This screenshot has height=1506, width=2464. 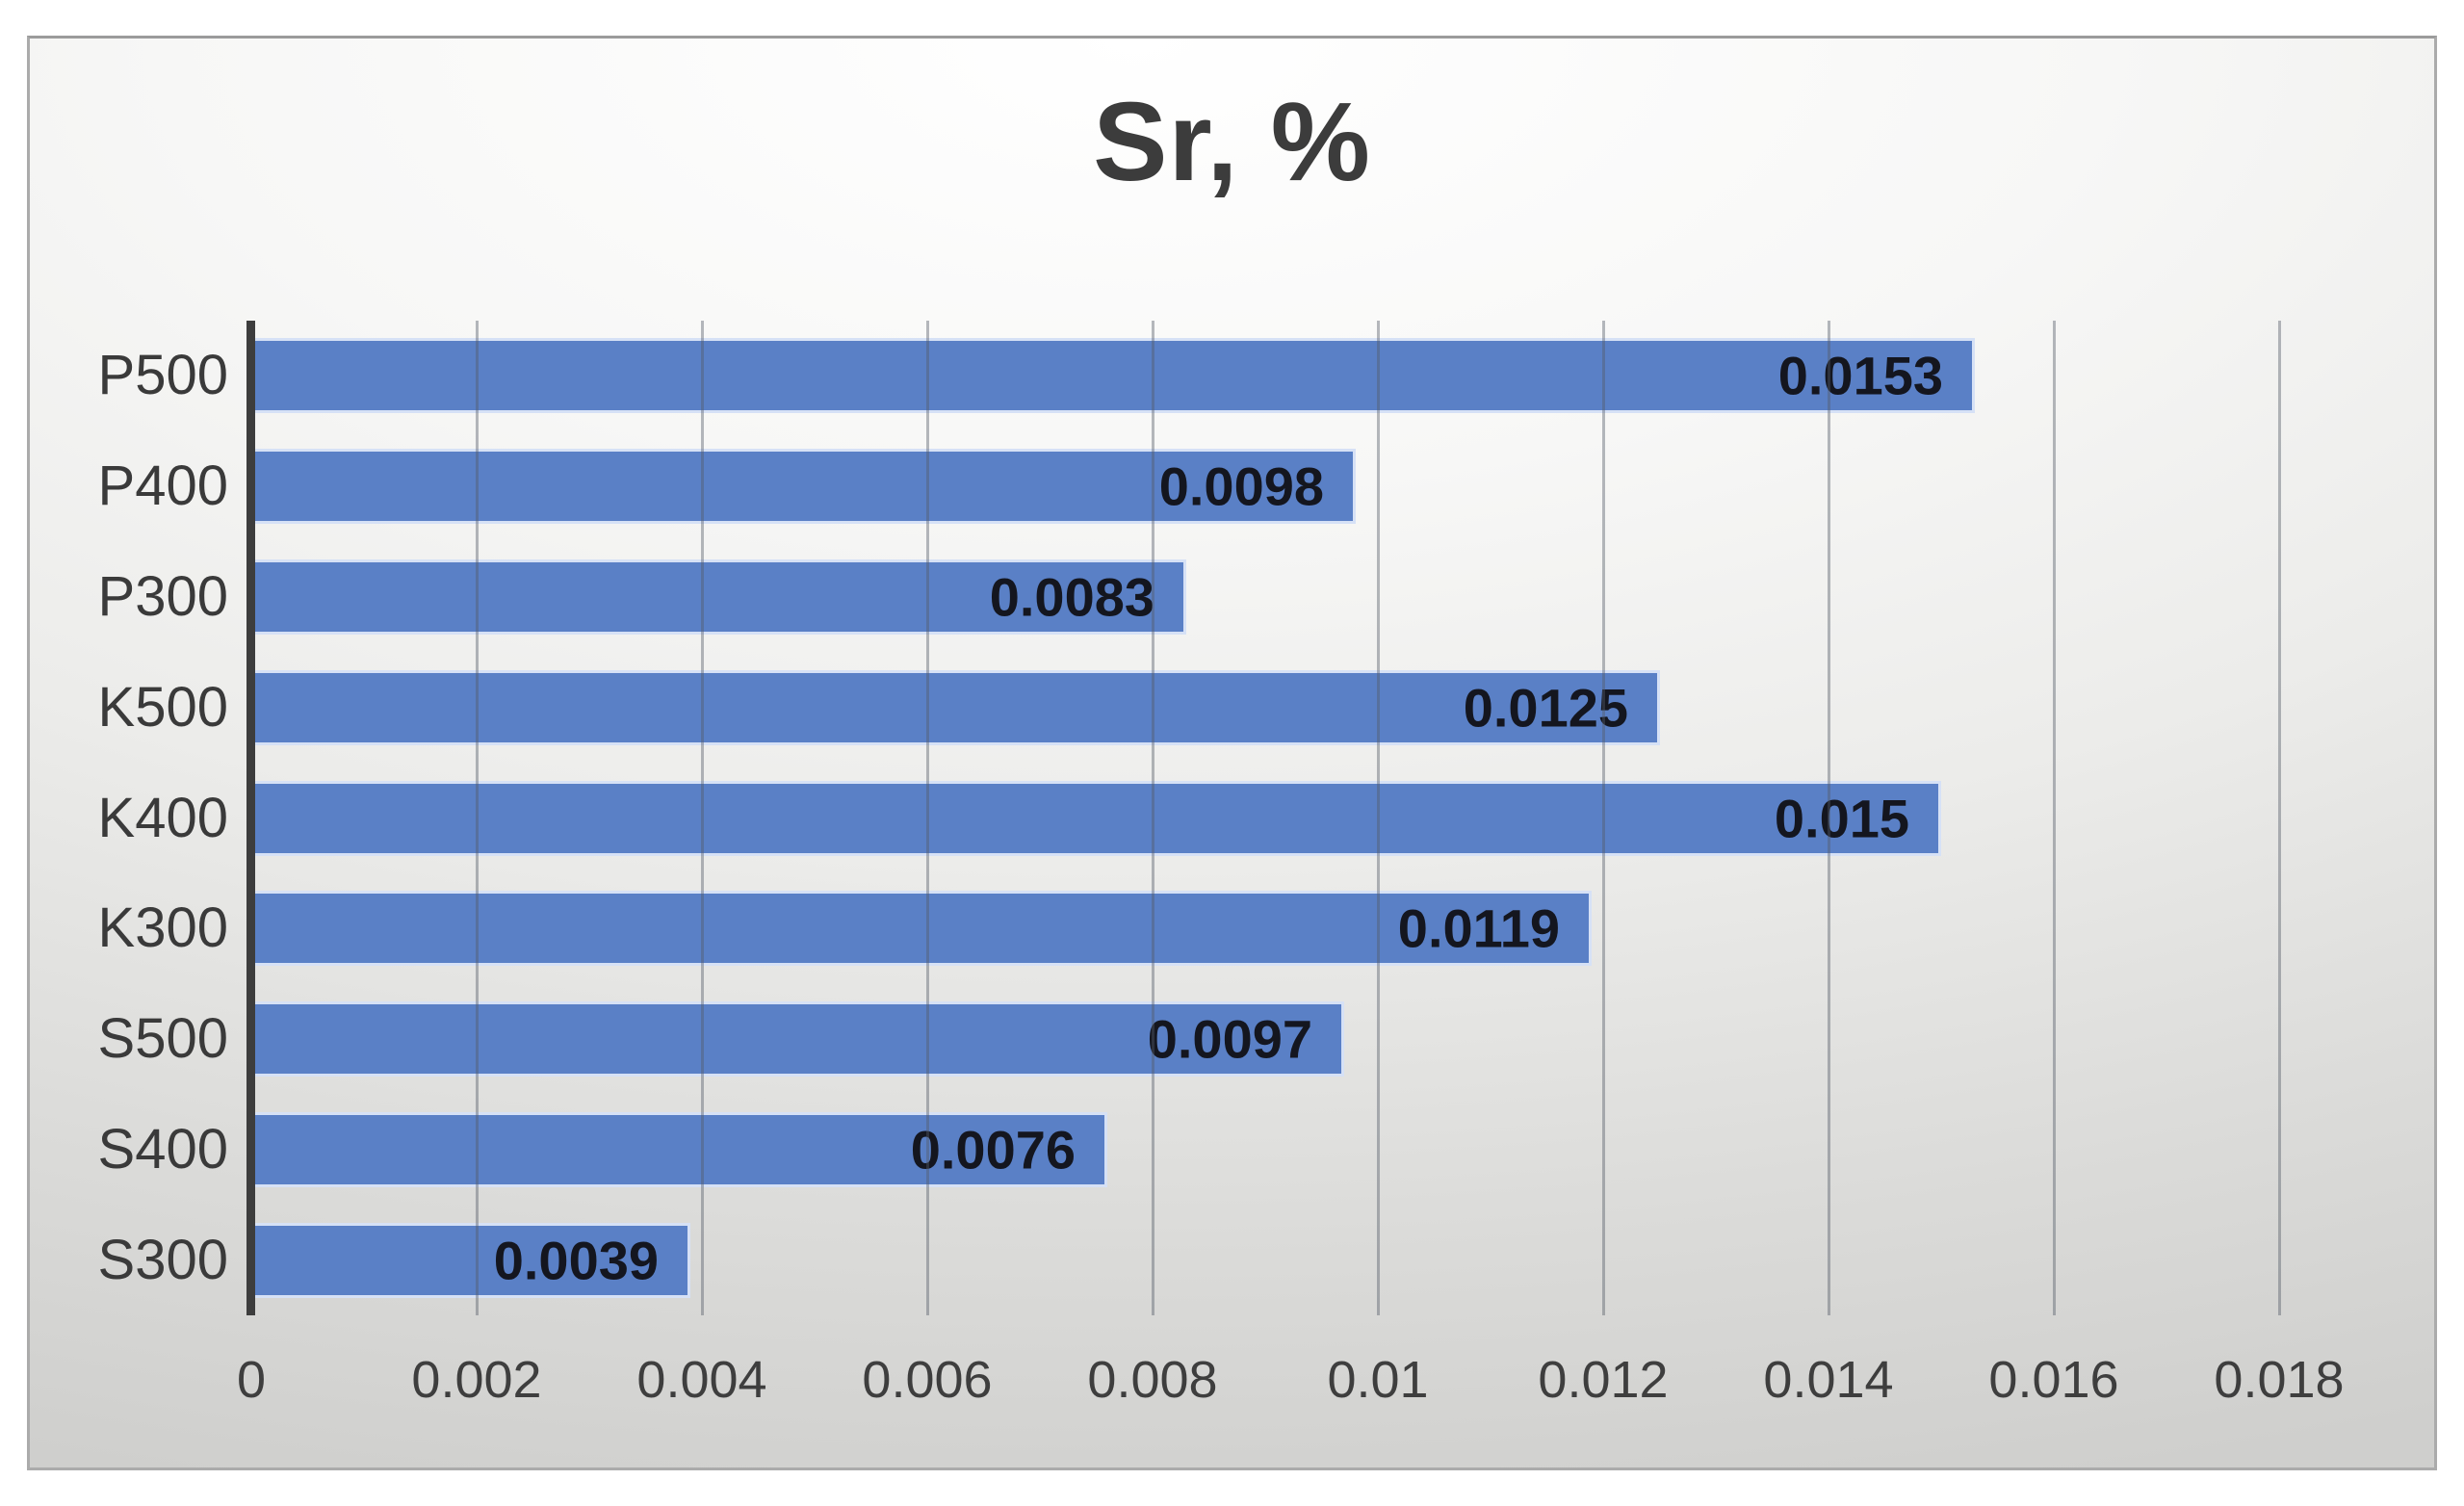 I want to click on category-label: S300, so click(x=162, y=1259).